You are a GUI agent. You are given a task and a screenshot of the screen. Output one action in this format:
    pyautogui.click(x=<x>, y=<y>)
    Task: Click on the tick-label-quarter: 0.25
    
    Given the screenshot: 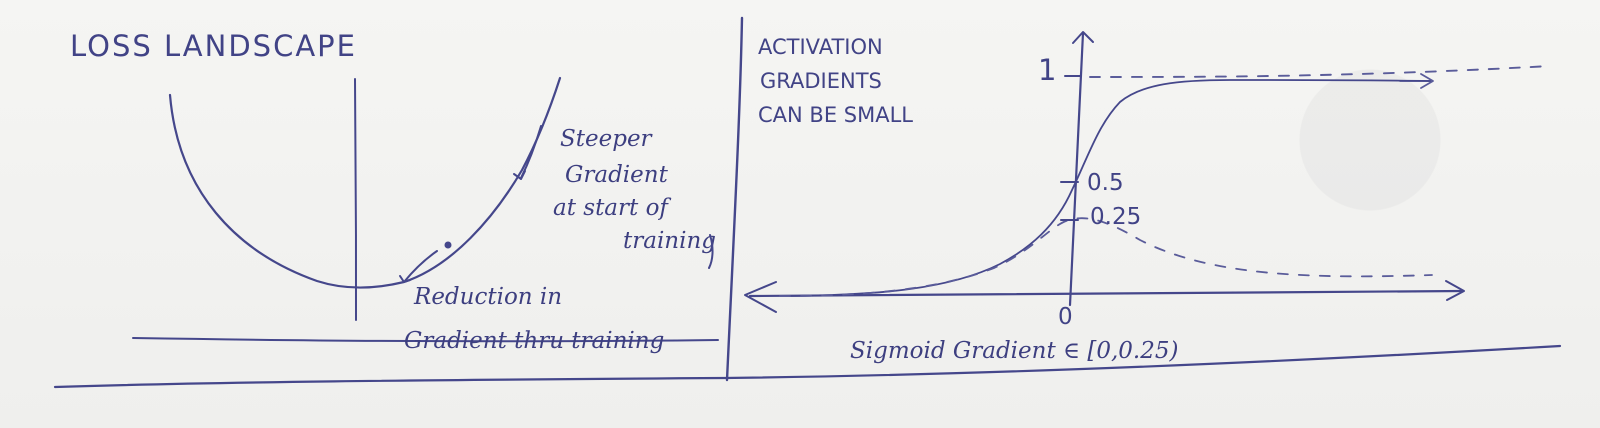 What is the action you would take?
    pyautogui.click(x=1115, y=217)
    